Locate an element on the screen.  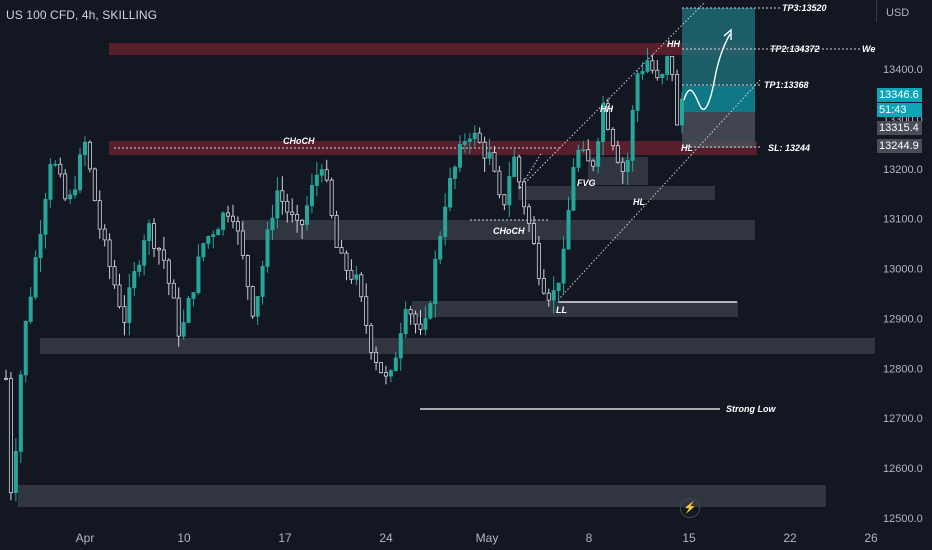
y-tick-label: 13100.0 is located at coordinates (903, 220).